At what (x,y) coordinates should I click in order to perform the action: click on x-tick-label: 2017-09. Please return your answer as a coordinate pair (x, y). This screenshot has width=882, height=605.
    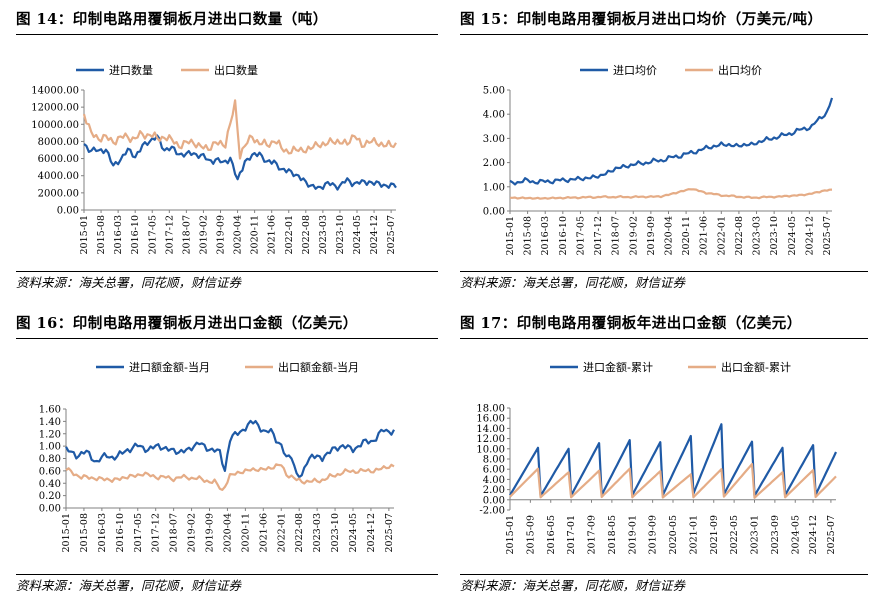
    Looking at the image, I should click on (592, 534).